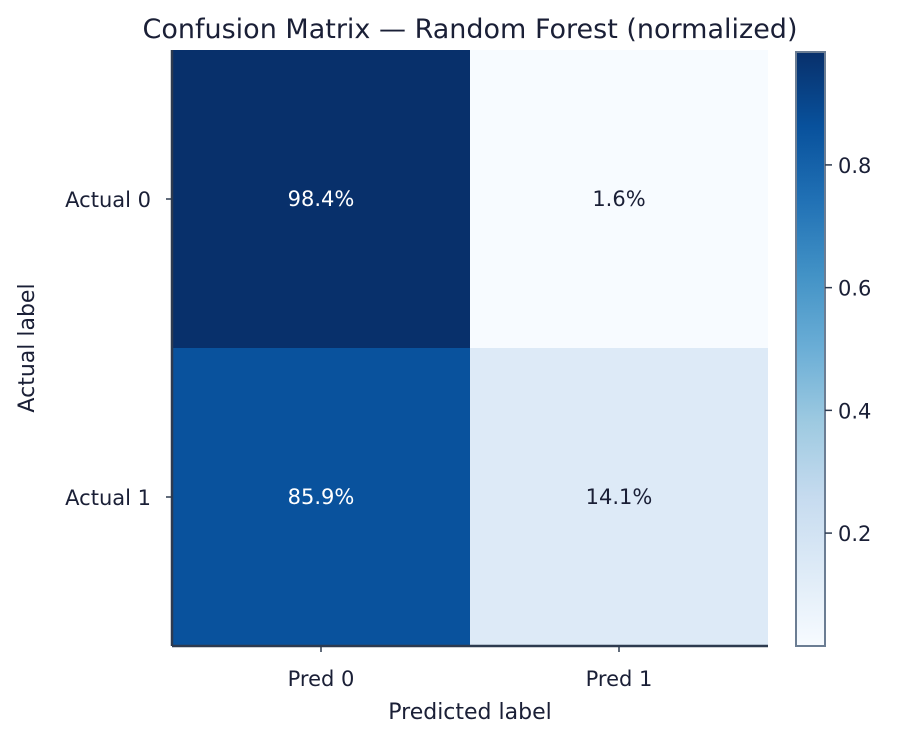  What do you see at coordinates (27, 347) in the screenshot?
I see `y-axis-label: Actual label` at bounding box center [27, 347].